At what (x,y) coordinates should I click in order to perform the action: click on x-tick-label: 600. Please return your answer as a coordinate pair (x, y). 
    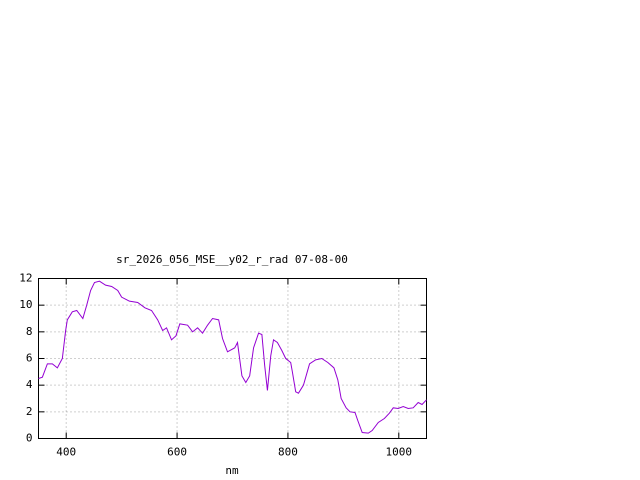
    Looking at the image, I should click on (177, 452).